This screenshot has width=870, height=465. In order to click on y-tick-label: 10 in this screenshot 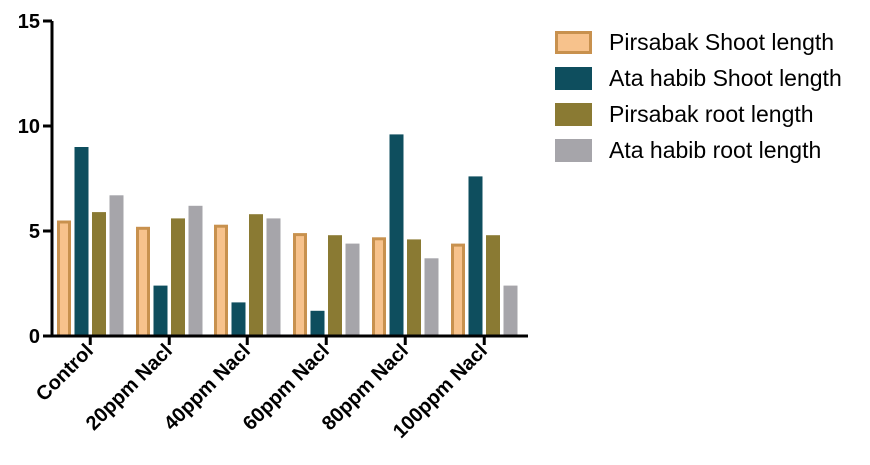, I will do `click(29, 127)`.